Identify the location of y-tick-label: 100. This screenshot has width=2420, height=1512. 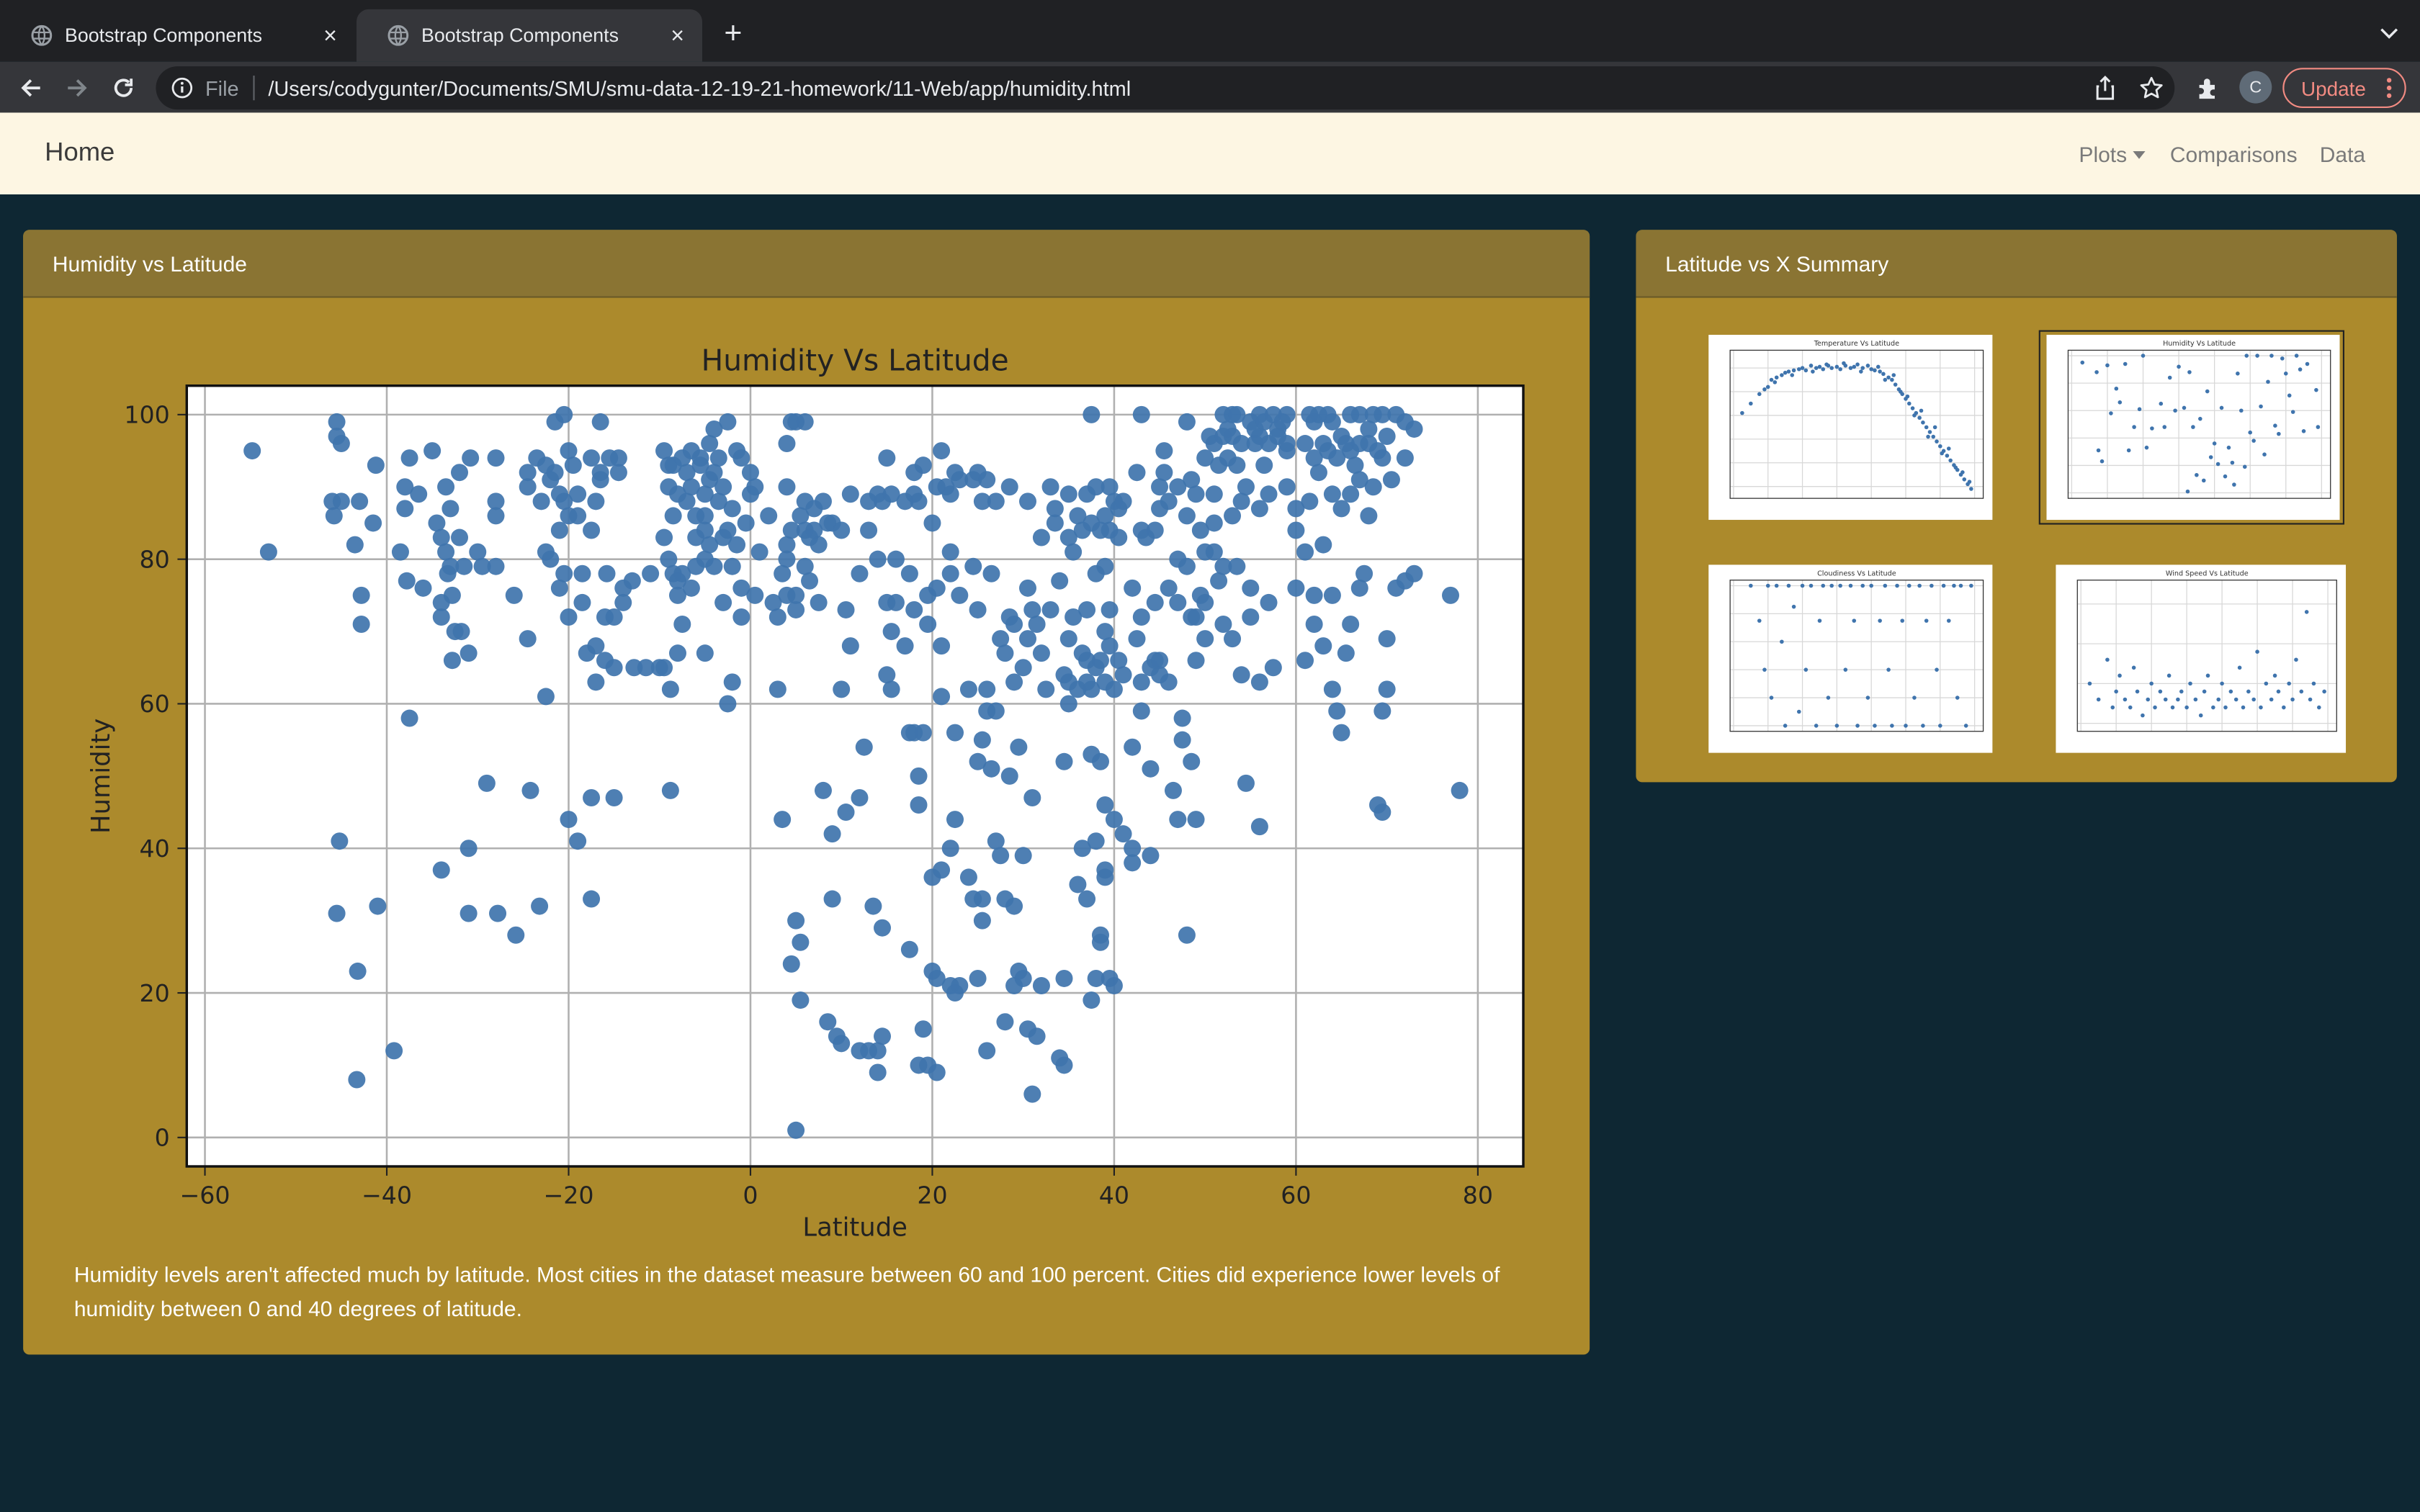
(146, 415).